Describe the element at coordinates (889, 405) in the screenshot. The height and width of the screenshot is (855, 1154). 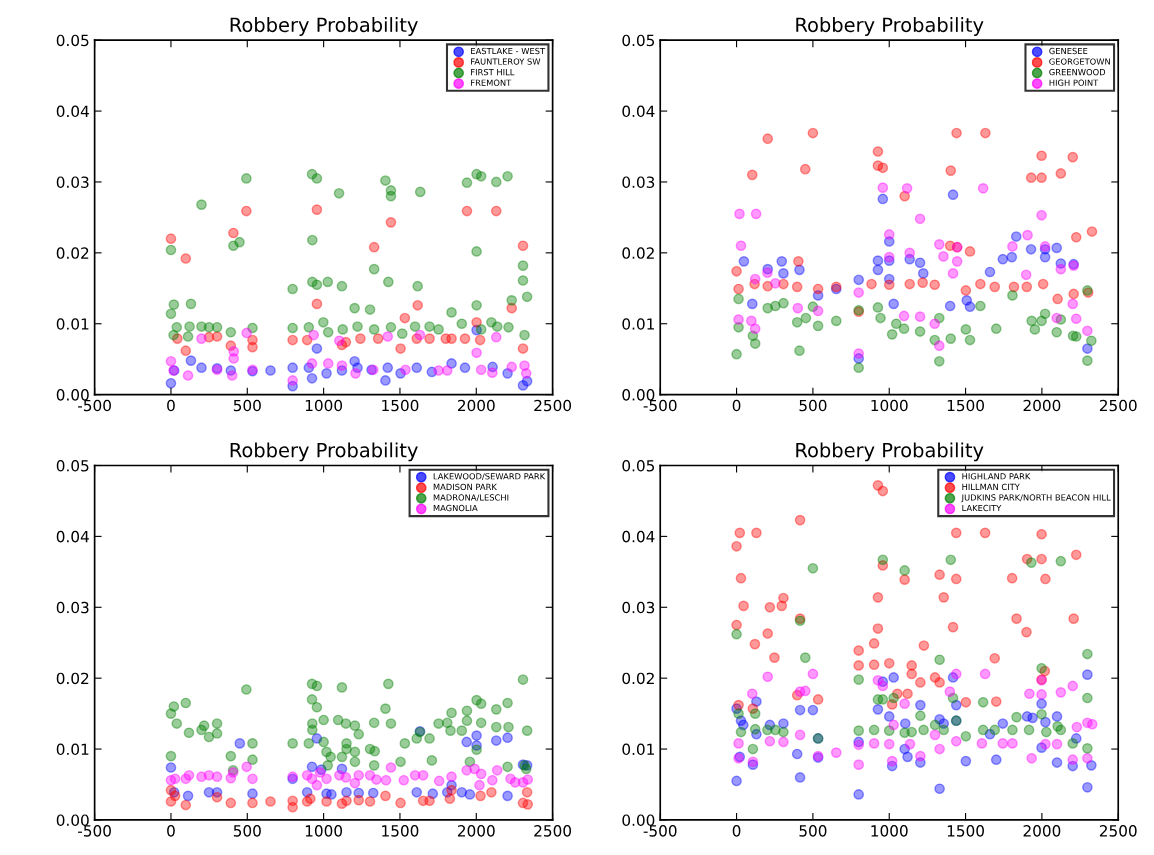
I see `x-tick-label: 1000` at that location.